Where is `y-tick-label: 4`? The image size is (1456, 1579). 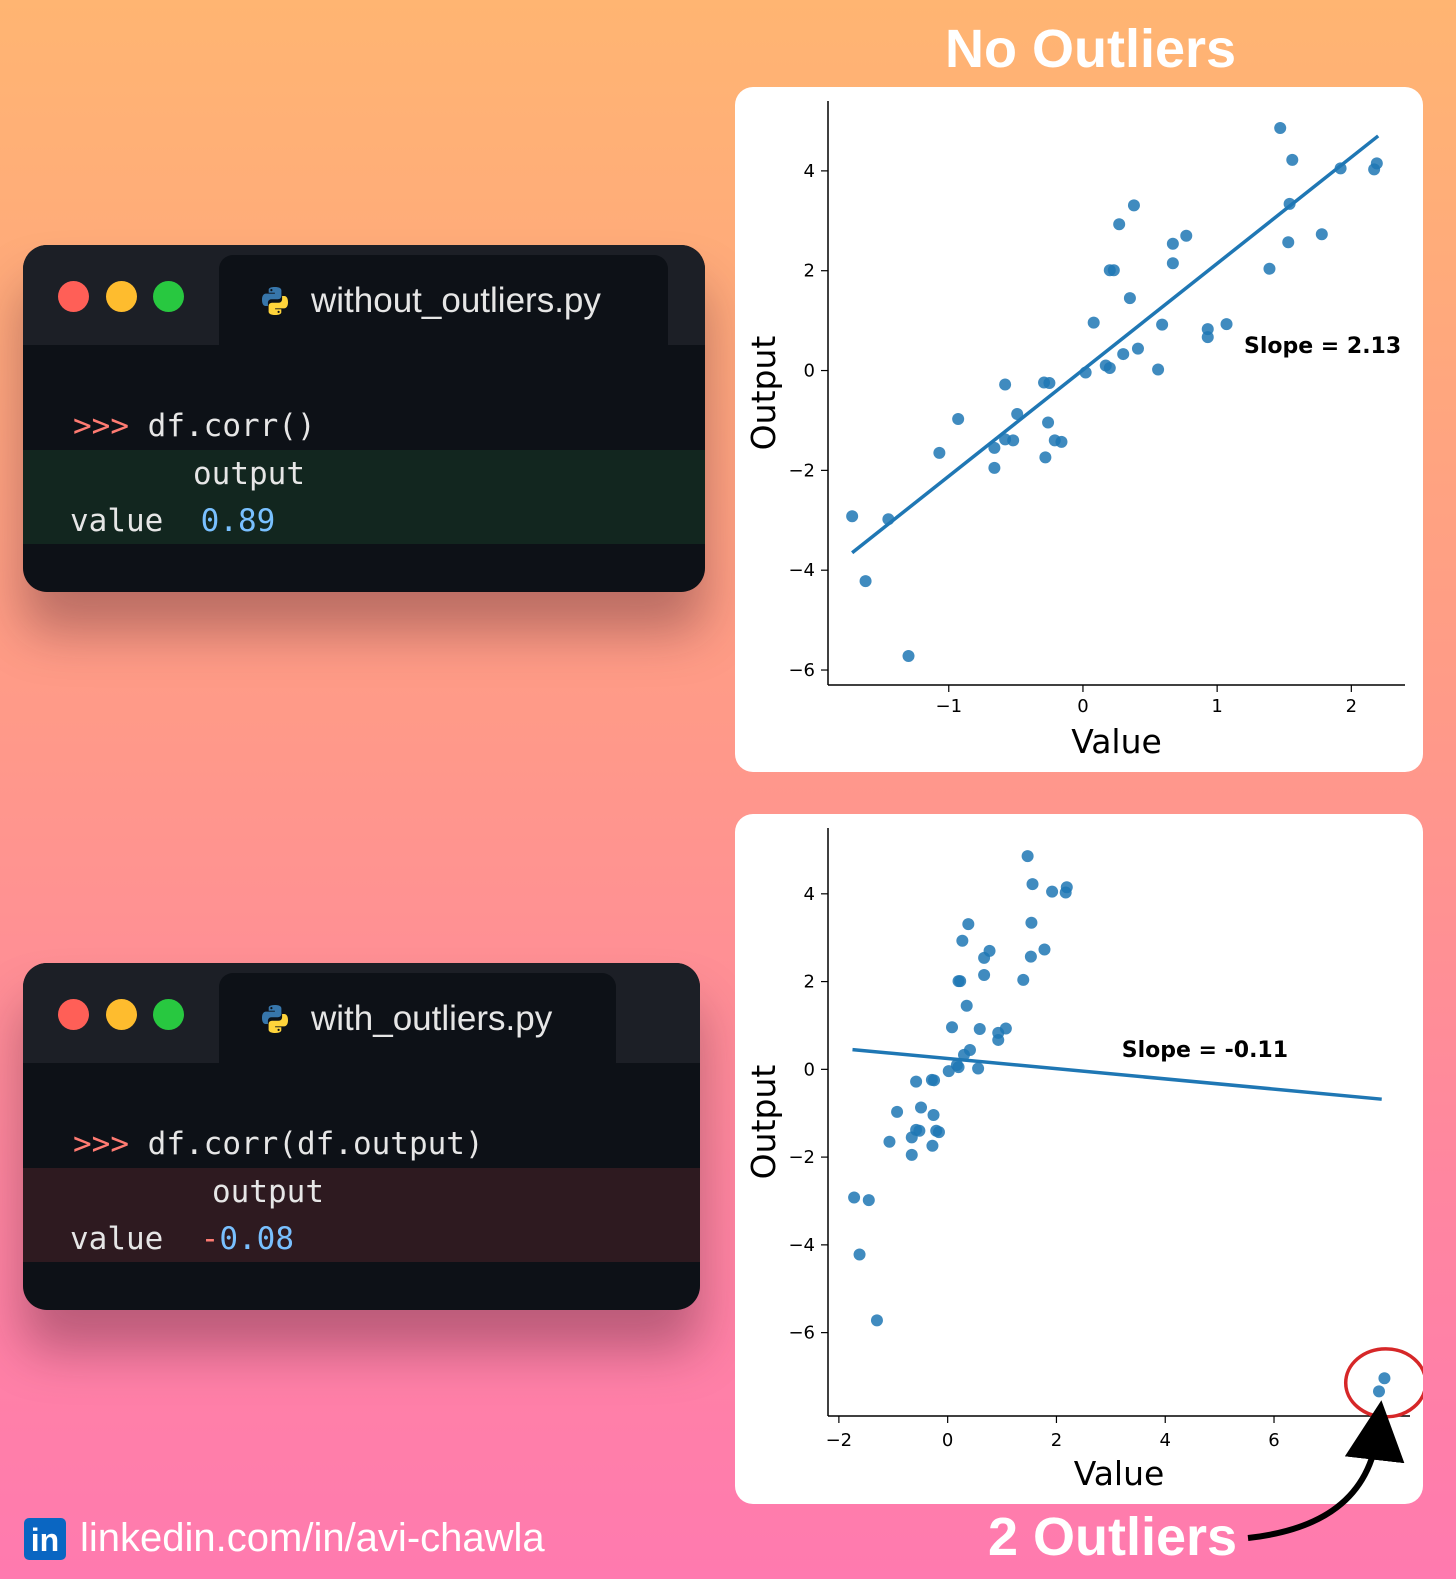
y-tick-label: 4 is located at coordinates (809, 894).